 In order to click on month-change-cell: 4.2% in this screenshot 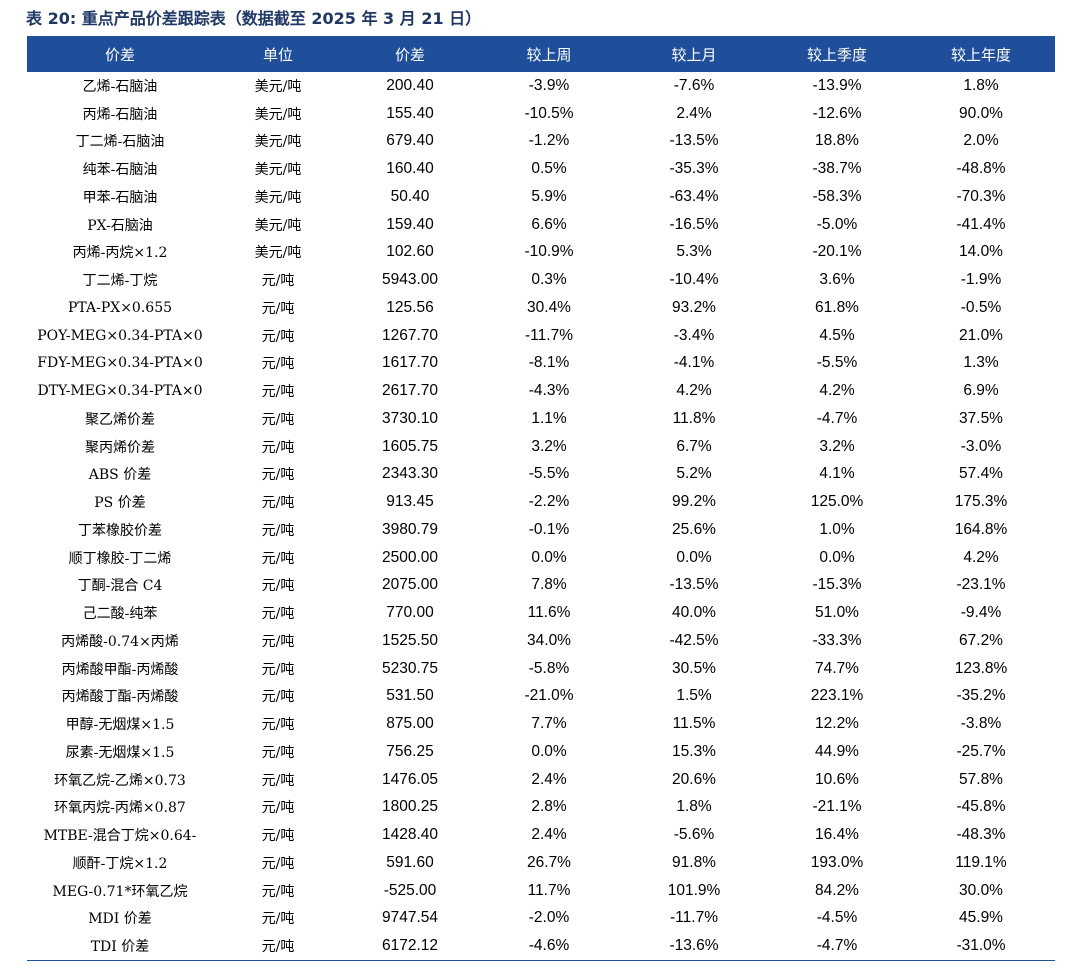, I will do `click(694, 391)`.